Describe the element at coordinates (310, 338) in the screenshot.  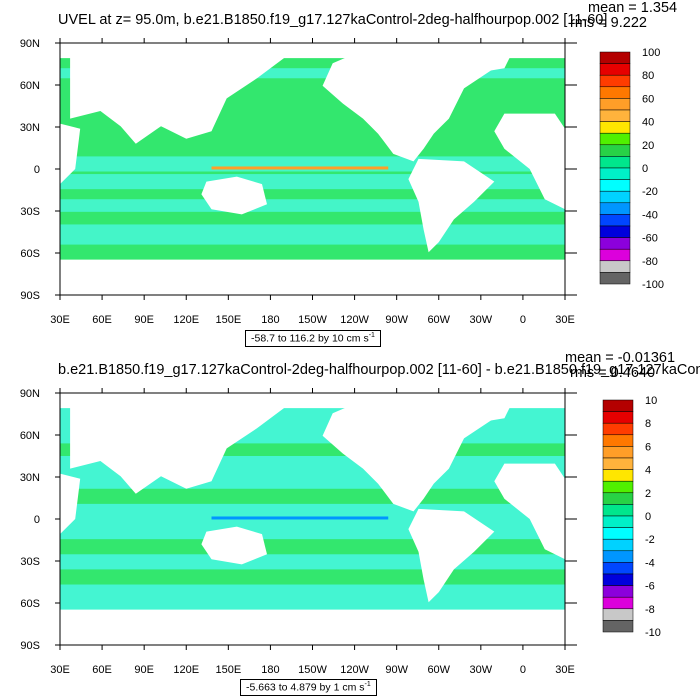
I see `range-text: -58.7 to 116.2 by 10 cm s` at that location.